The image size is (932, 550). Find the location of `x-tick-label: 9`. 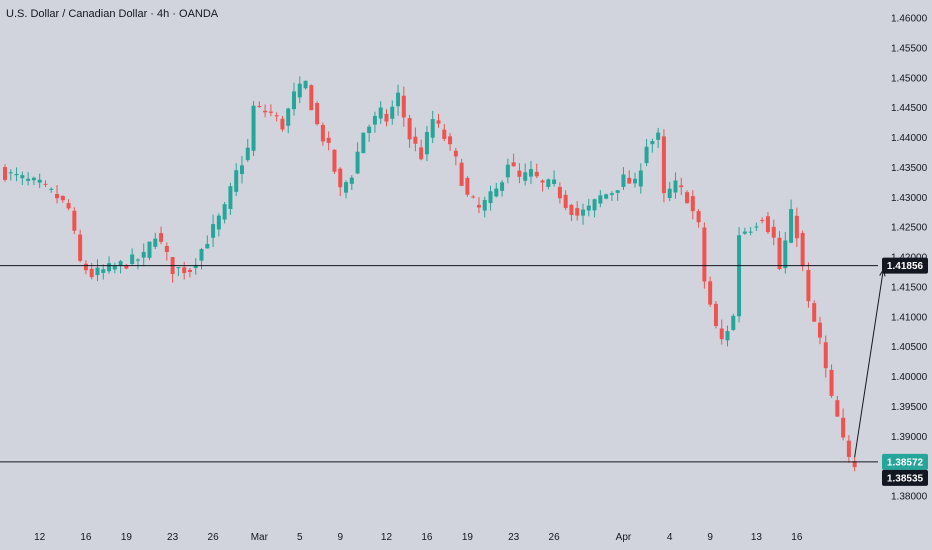

x-tick-label: 9 is located at coordinates (340, 537).